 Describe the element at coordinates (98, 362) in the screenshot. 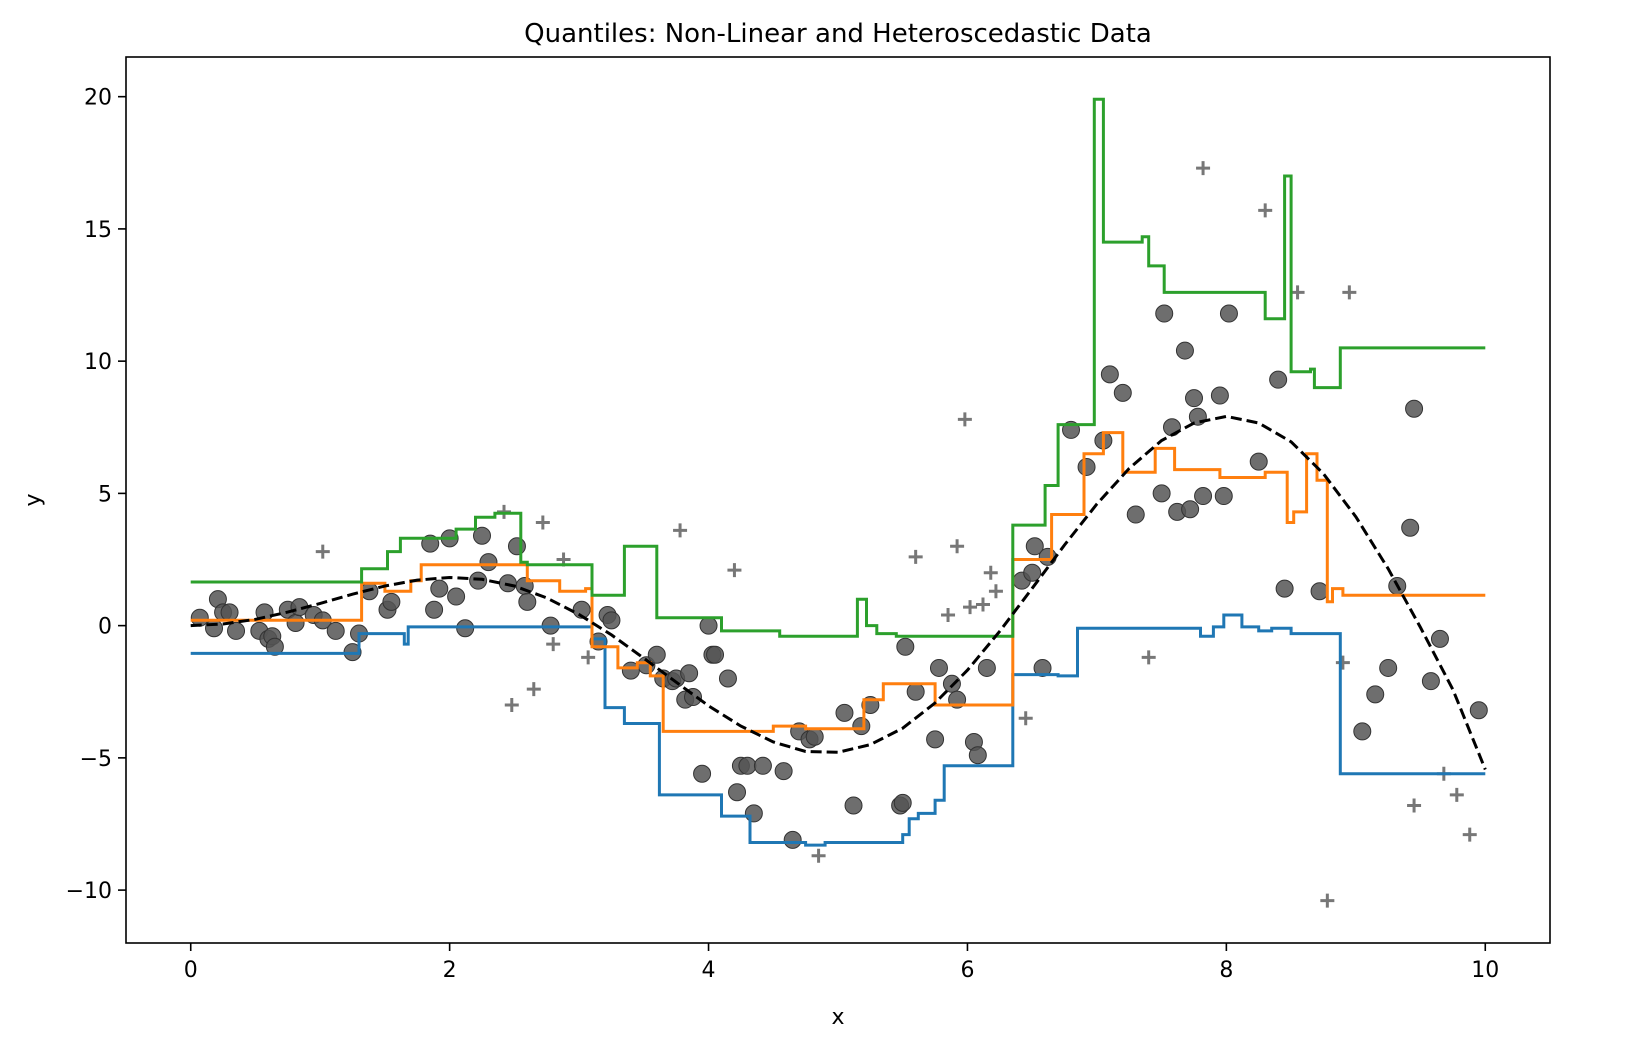

I see `y-tick-label: 10` at that location.